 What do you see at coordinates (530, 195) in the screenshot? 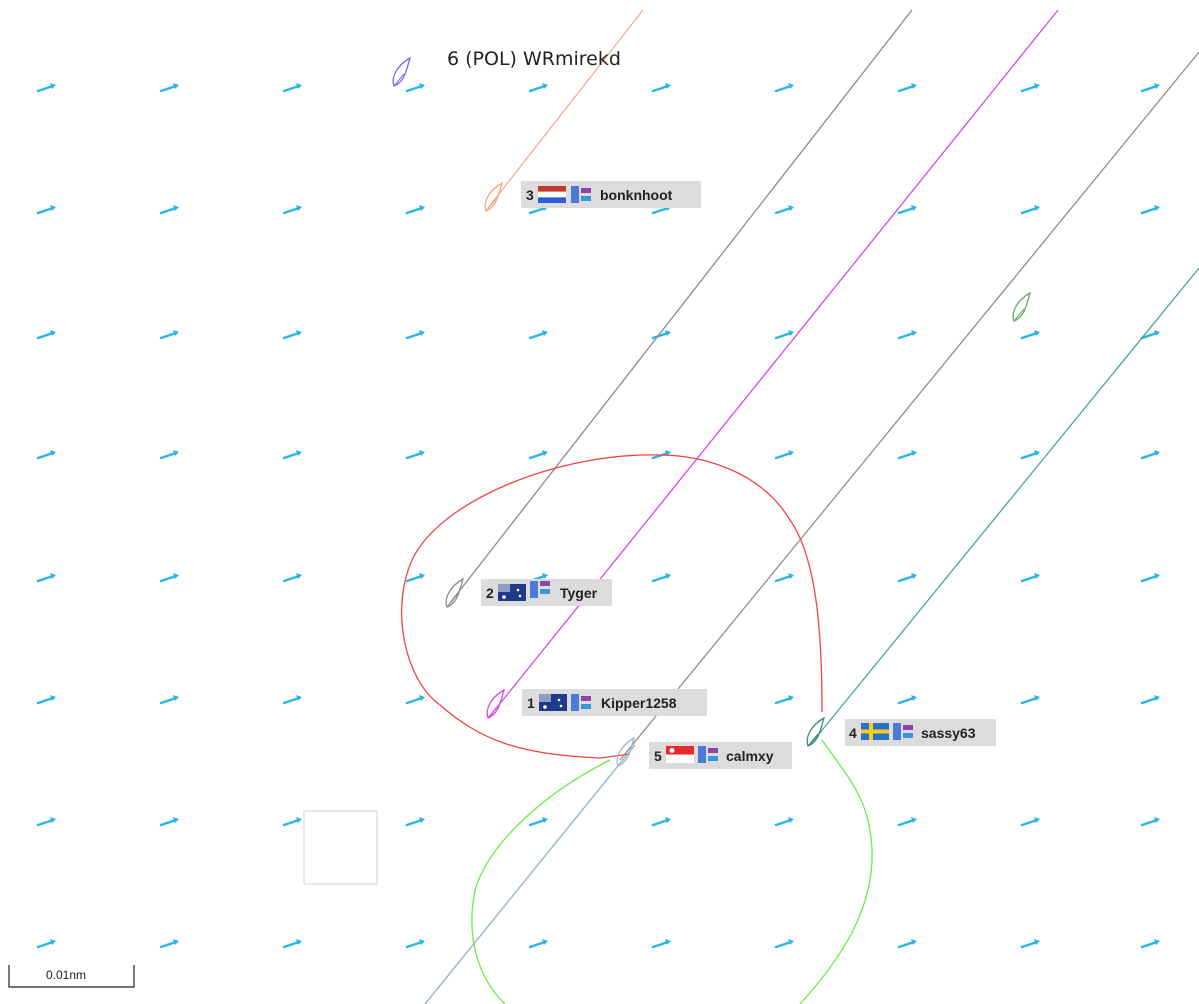
I see `boat-rank: 3` at bounding box center [530, 195].